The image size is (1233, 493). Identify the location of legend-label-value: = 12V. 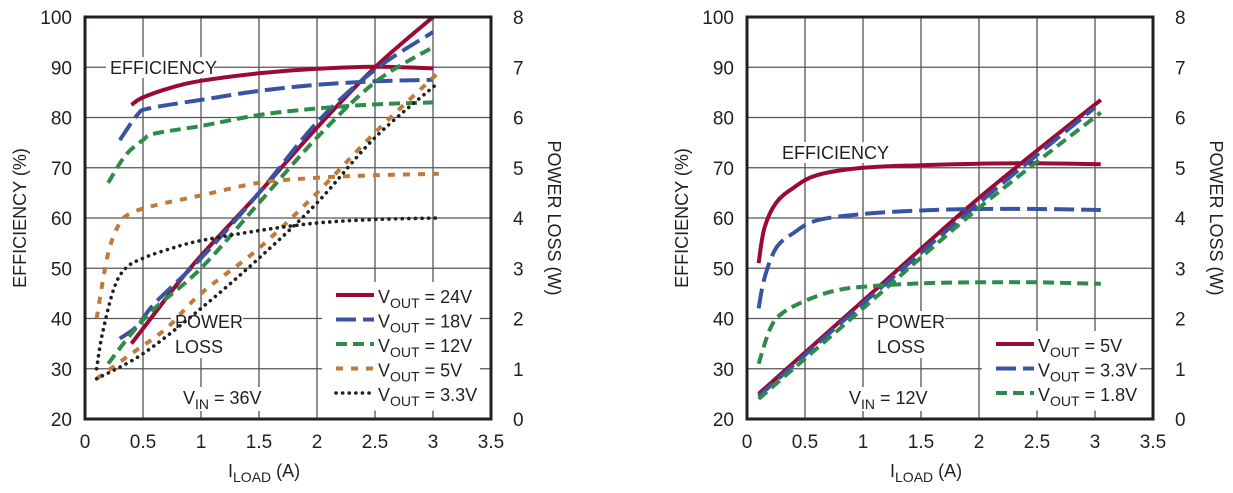
(446, 346).